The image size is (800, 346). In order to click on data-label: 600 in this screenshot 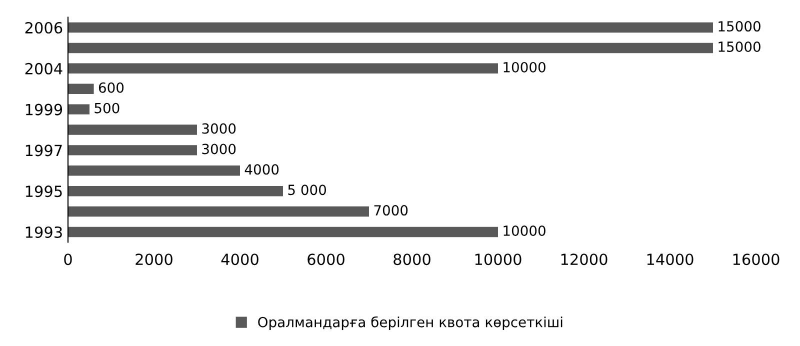, I will do `click(111, 87)`.